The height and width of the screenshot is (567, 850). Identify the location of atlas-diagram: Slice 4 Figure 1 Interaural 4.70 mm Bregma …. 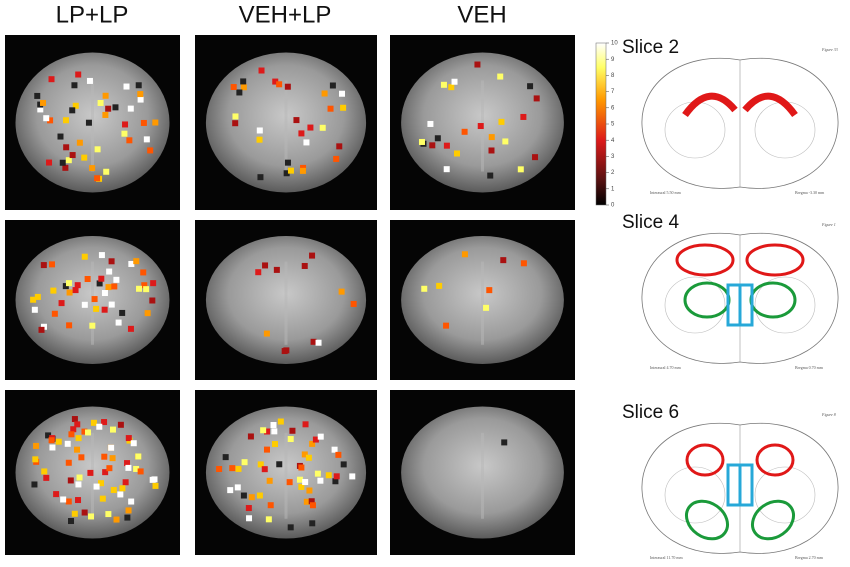
(730, 291).